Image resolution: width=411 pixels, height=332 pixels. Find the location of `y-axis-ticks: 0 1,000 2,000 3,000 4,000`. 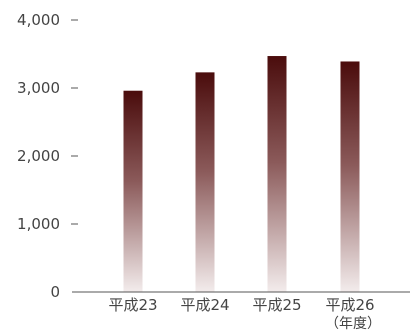

y-axis-ticks: 0 1,000 2,000 3,000 4,000 is located at coordinates (47, 156).